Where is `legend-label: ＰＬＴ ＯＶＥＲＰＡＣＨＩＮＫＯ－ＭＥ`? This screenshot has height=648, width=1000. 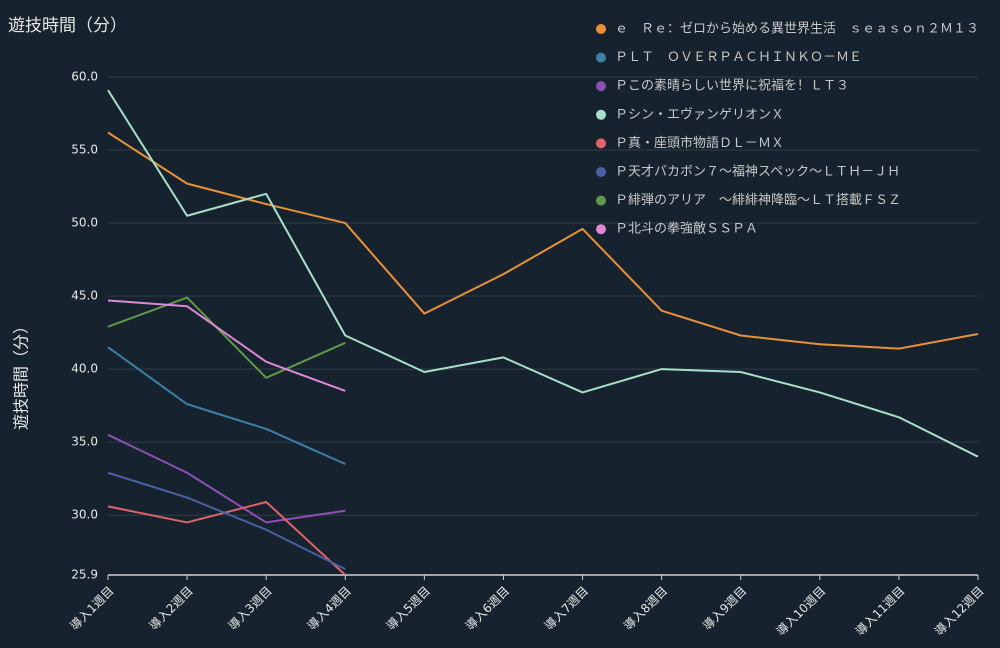 legend-label: ＰＬＴ ＯＶＥＲＰＡＣＨＩＮＫＯ－ＭＥ is located at coordinates (738, 57).